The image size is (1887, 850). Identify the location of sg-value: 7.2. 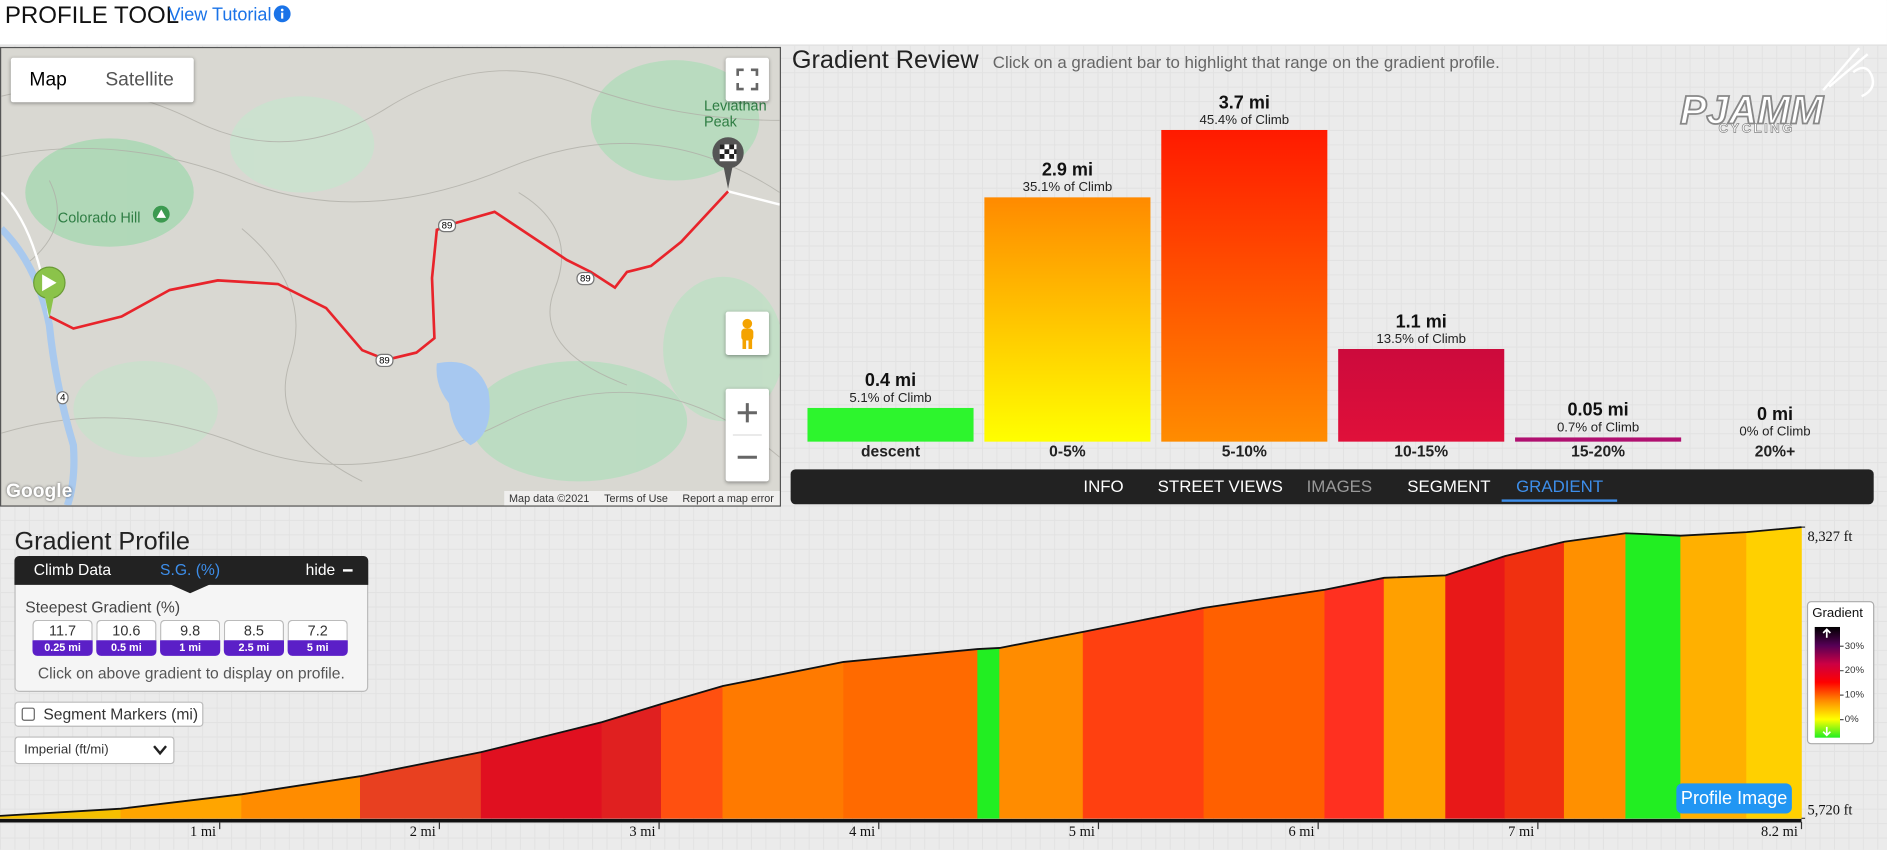
(317, 630).